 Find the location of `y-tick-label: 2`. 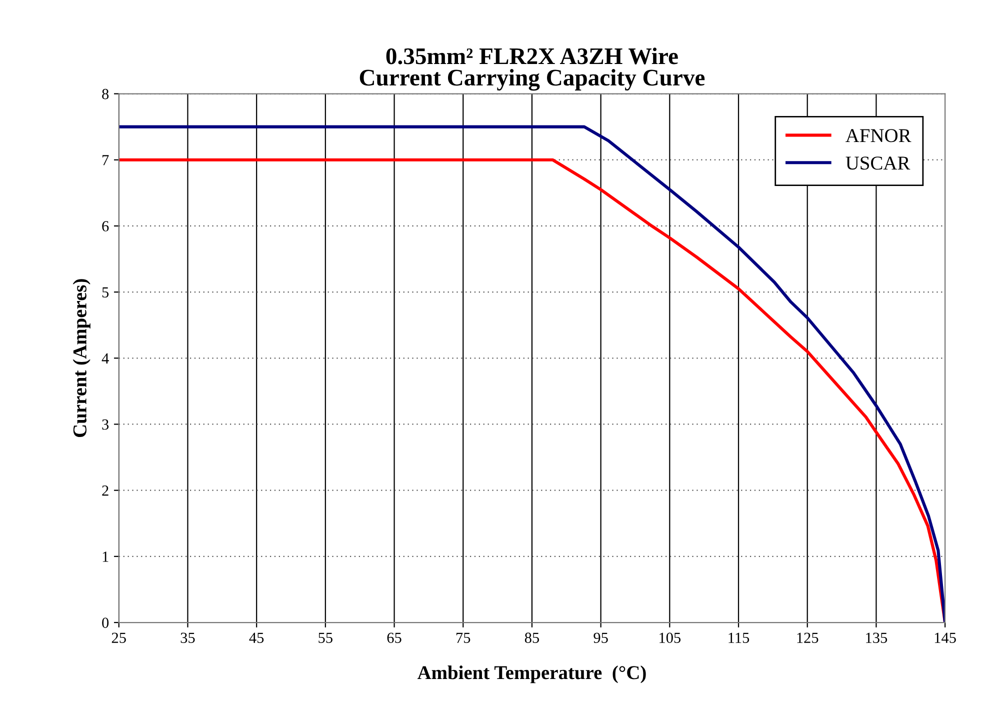

y-tick-label: 2 is located at coordinates (105, 491).